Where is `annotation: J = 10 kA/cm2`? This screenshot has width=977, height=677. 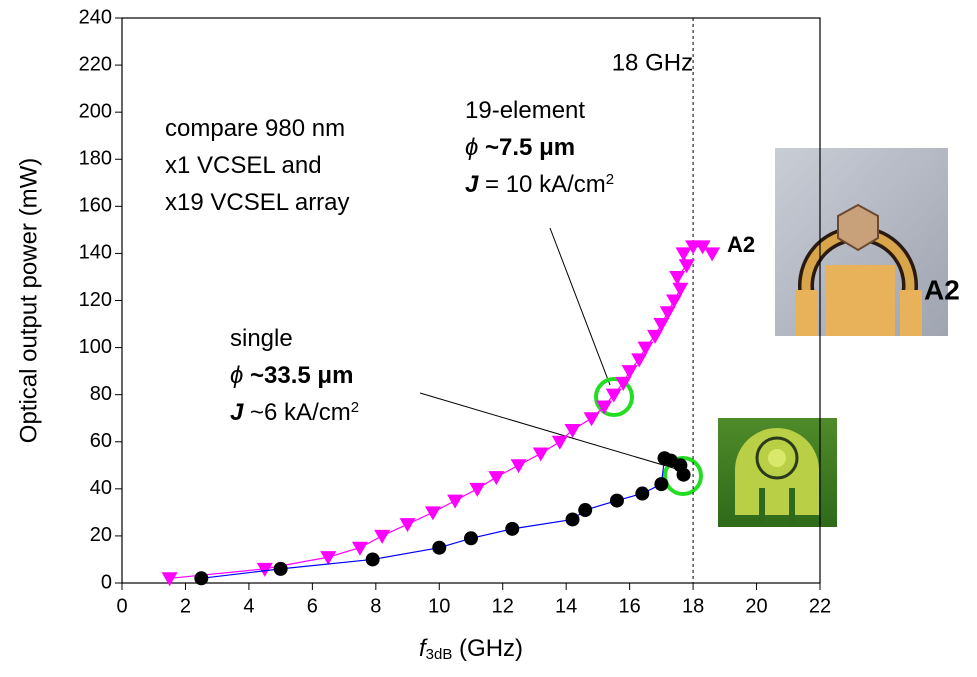
annotation: J = 10 kA/cm2 is located at coordinates (539, 184).